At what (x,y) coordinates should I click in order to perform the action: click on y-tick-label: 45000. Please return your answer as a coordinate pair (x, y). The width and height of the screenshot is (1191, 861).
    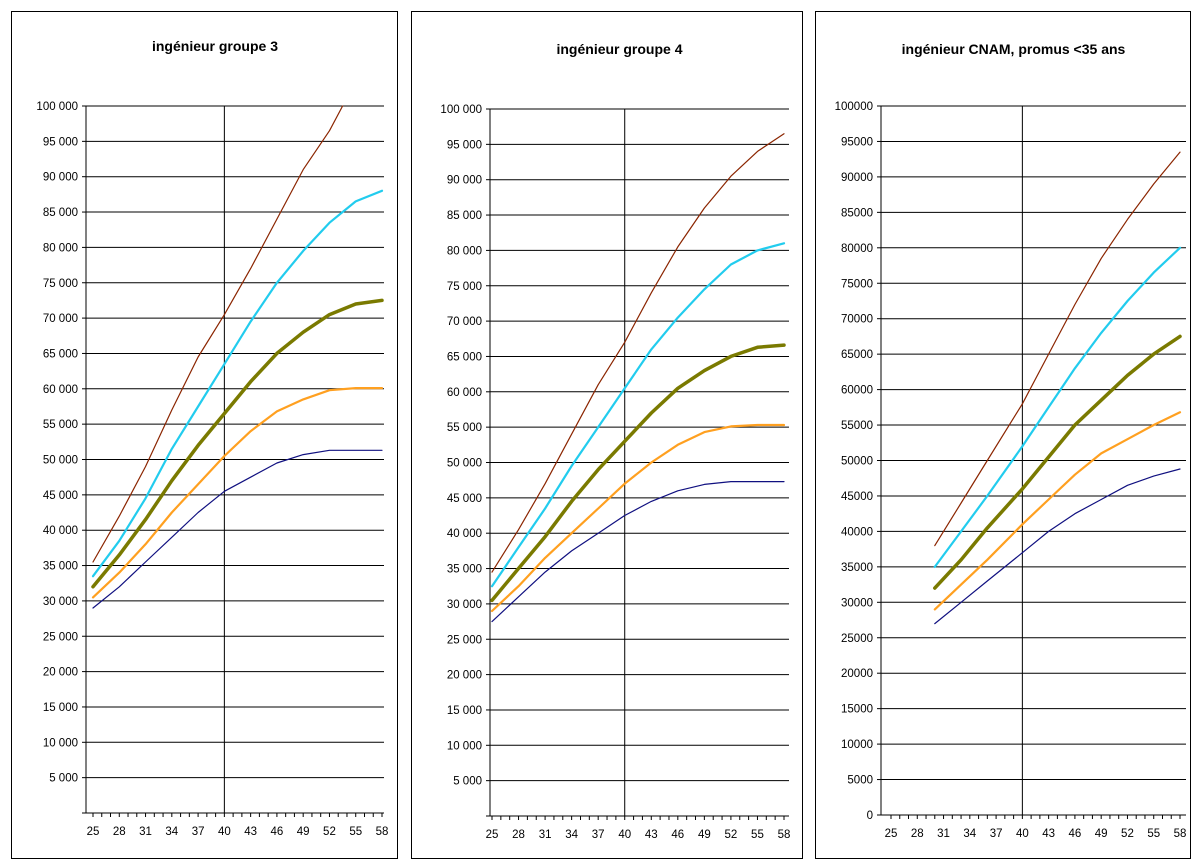
    Looking at the image, I should click on (857, 497).